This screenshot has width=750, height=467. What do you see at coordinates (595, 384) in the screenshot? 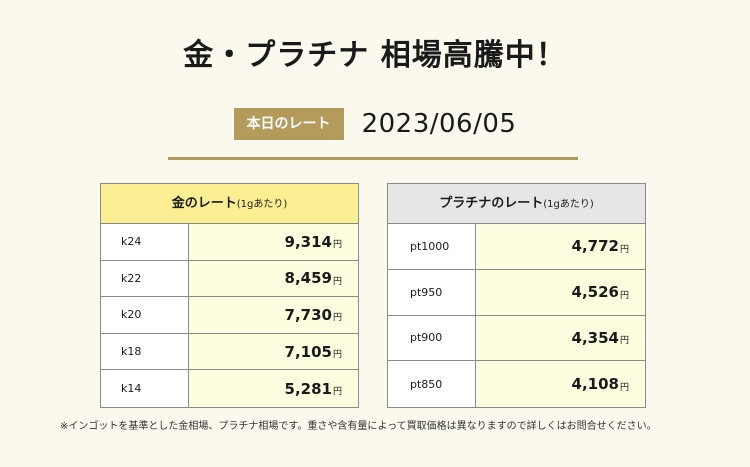
I see `price-value: 4,108` at bounding box center [595, 384].